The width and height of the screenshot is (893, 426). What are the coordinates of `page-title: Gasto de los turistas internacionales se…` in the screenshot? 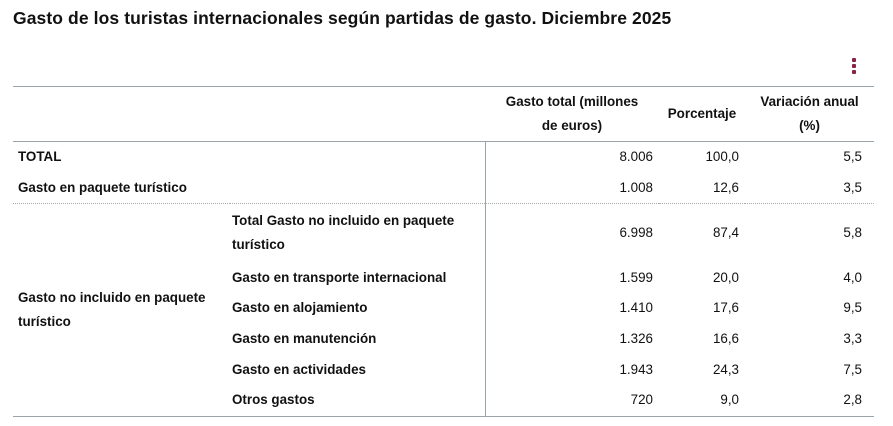 It's located at (342, 18).